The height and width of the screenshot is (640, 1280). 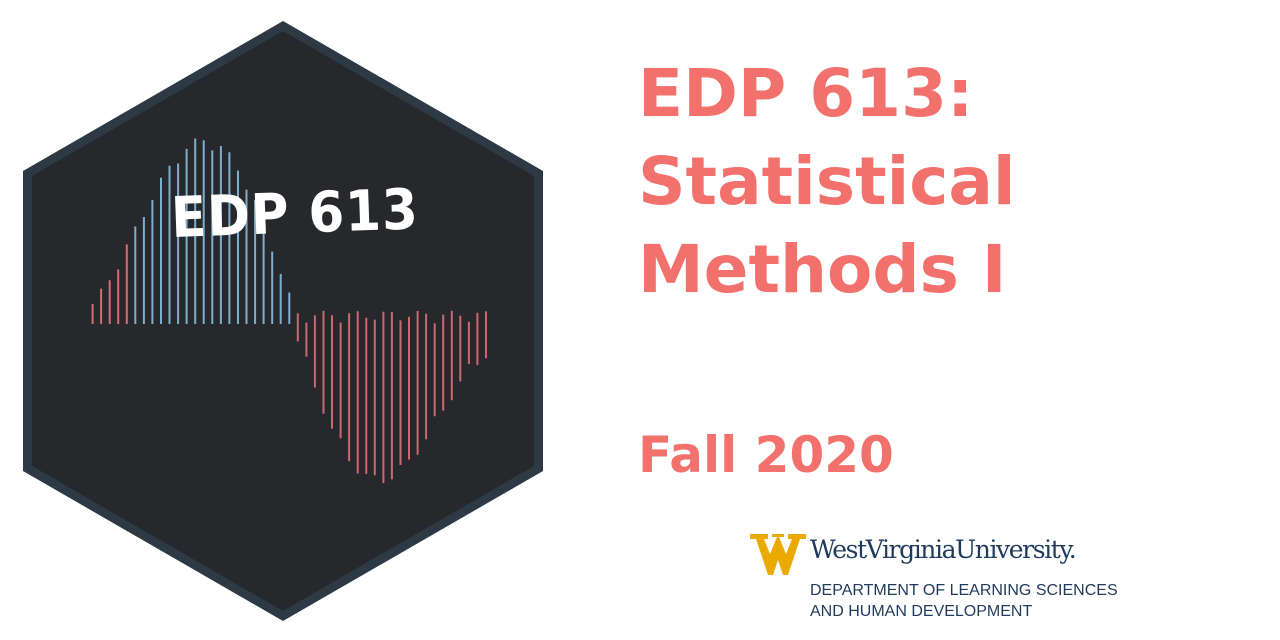 I want to click on course-title: EDP 613: Statistical Methods I, so click(x=827, y=182).